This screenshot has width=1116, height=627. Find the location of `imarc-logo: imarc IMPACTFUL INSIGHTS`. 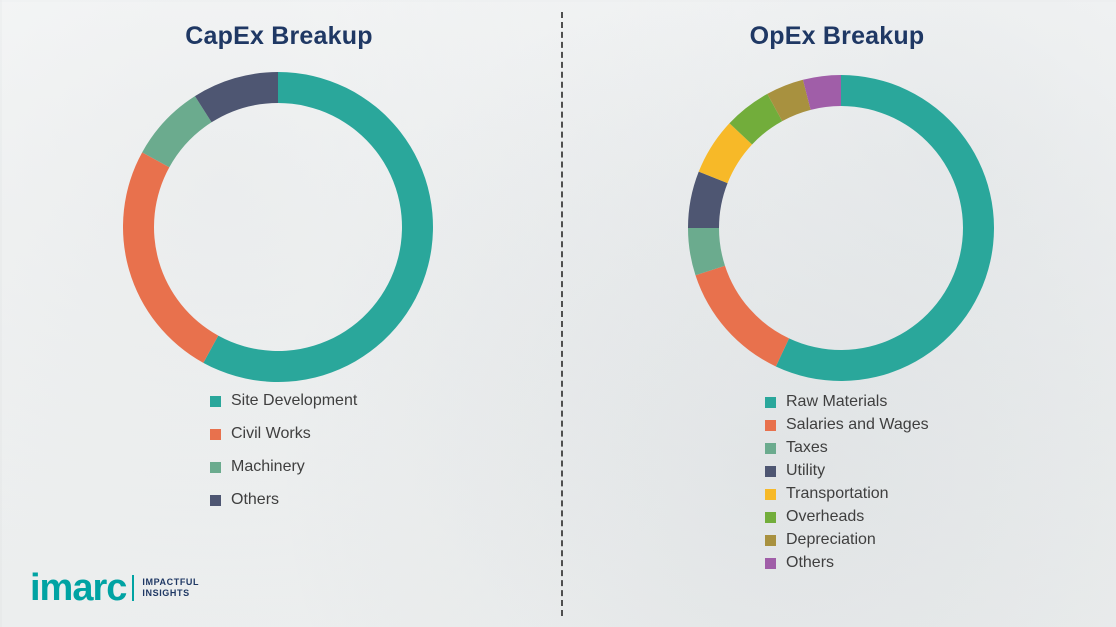

imarc-logo: imarc IMPACTFUL INSIGHTS is located at coordinates (114, 588).